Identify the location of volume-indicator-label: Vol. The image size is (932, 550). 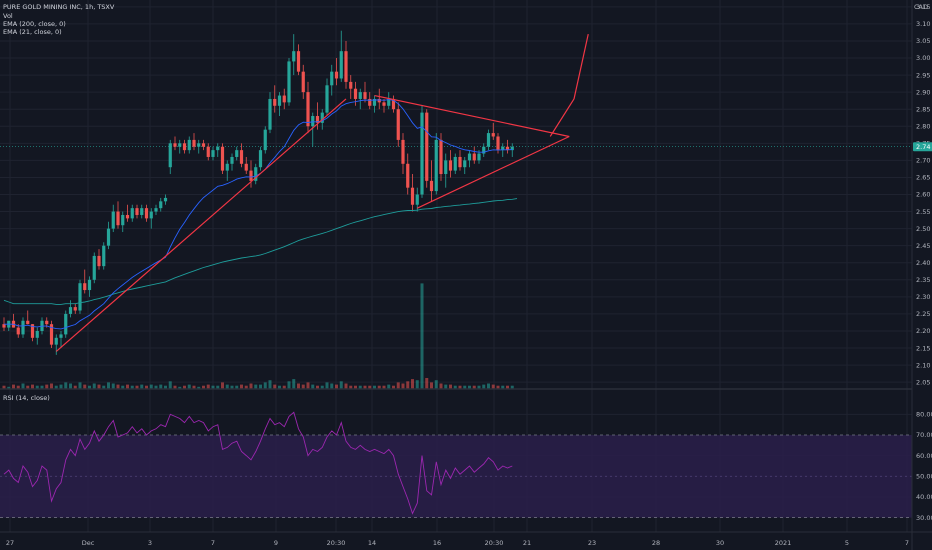
(8, 16).